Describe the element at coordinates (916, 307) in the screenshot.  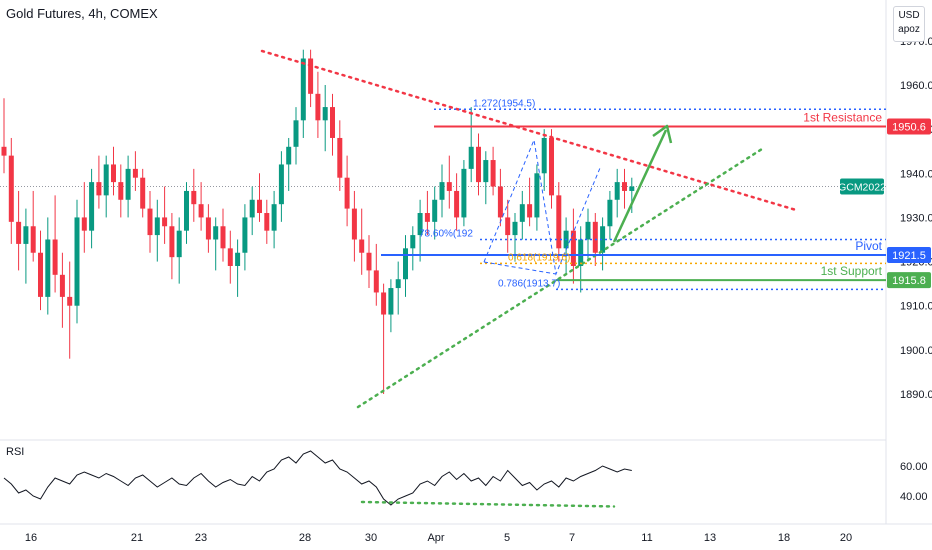
I see `price-tick-label: 1910.0` at that location.